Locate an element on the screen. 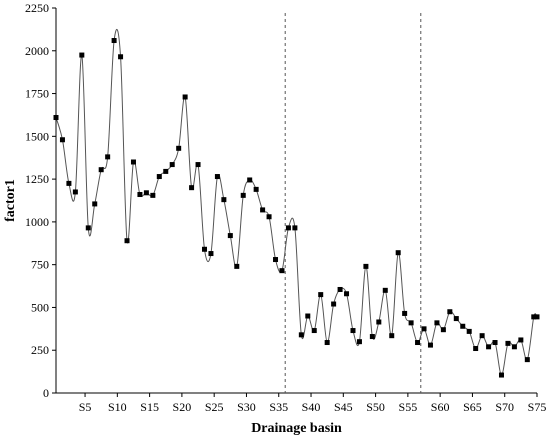  x-tick-label: S30 is located at coordinates (246, 407).